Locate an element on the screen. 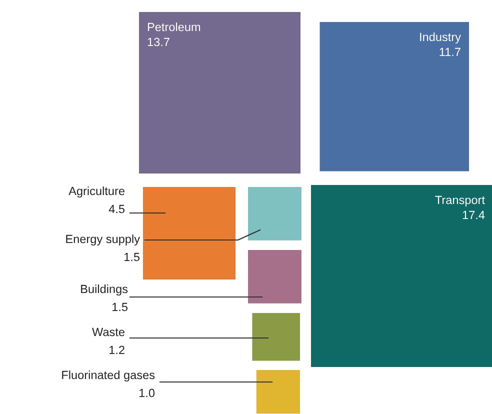 Image resolution: width=492 pixels, height=414 pixels. category-label: Fluorinated gases is located at coordinates (108, 376).